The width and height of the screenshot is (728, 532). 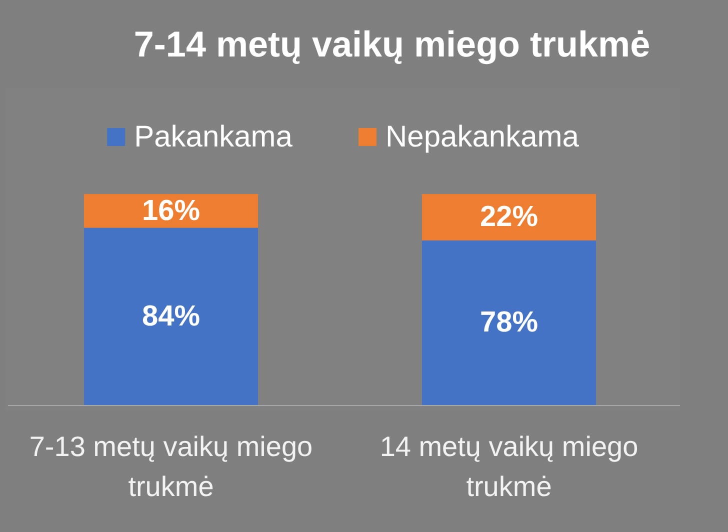 What do you see at coordinates (171, 466) in the screenshot?
I see `x-tick-label: 7-13 metų vaikų miego trukmė` at bounding box center [171, 466].